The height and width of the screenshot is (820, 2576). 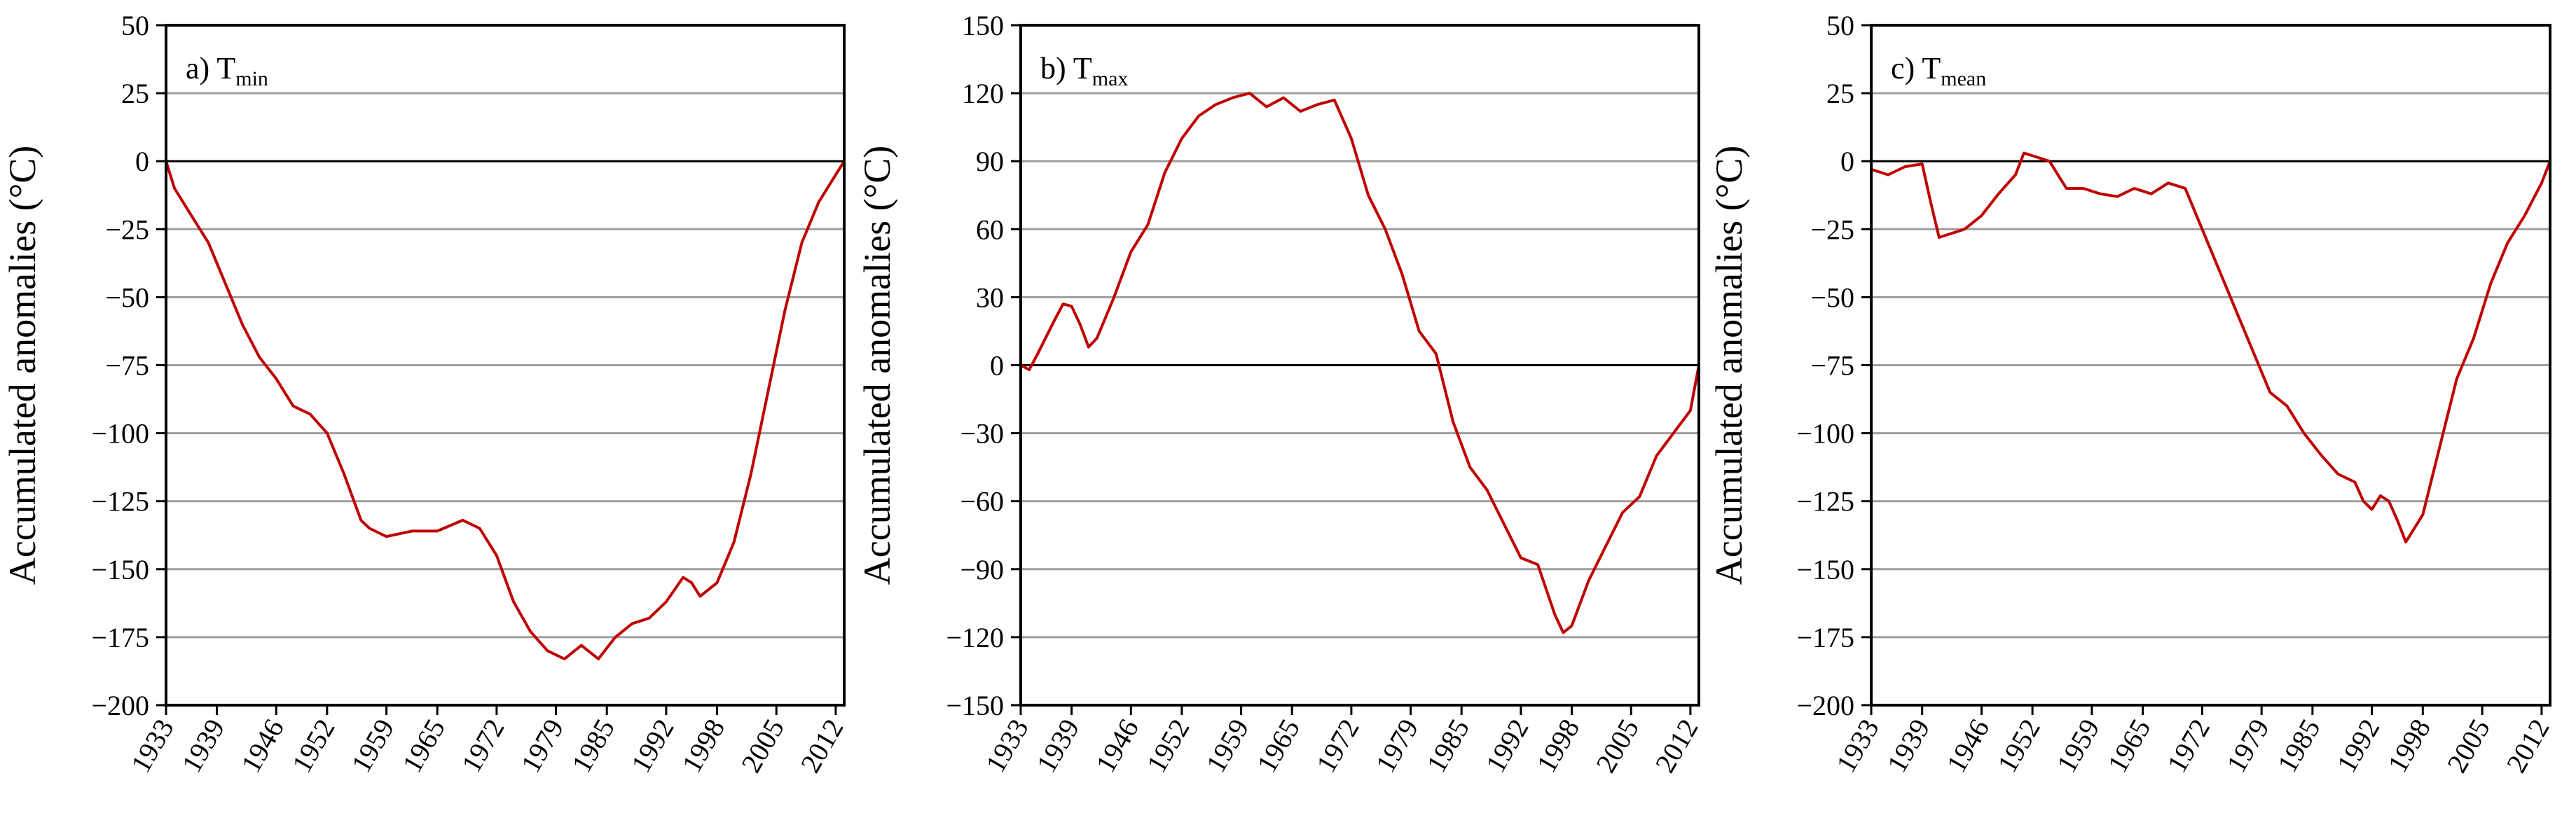 I want to click on panel-label-main: b) T, so click(x=1066, y=68).